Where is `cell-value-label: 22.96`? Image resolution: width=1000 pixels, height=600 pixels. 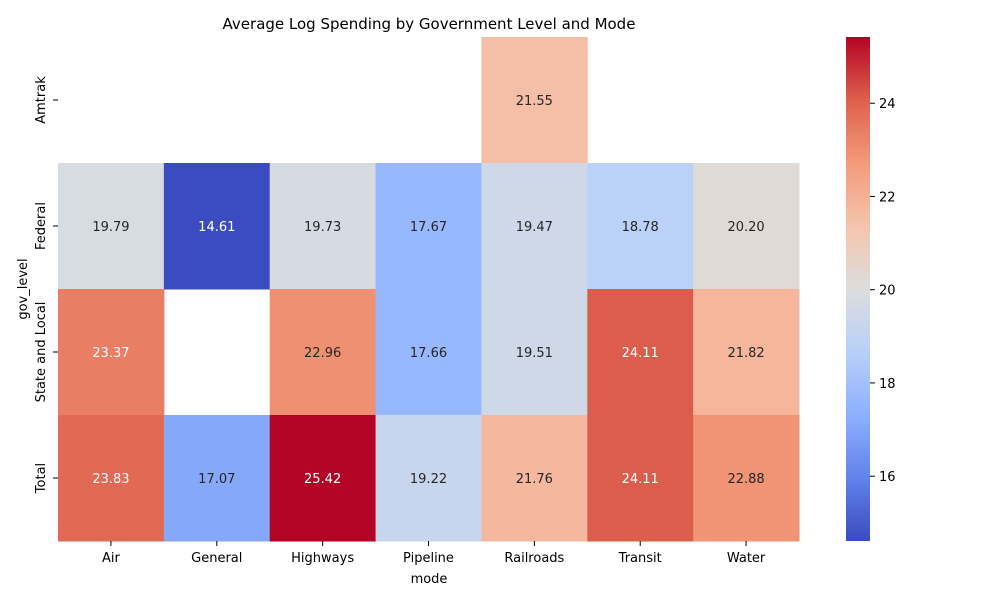
cell-value-label: 22.96 is located at coordinates (322, 353).